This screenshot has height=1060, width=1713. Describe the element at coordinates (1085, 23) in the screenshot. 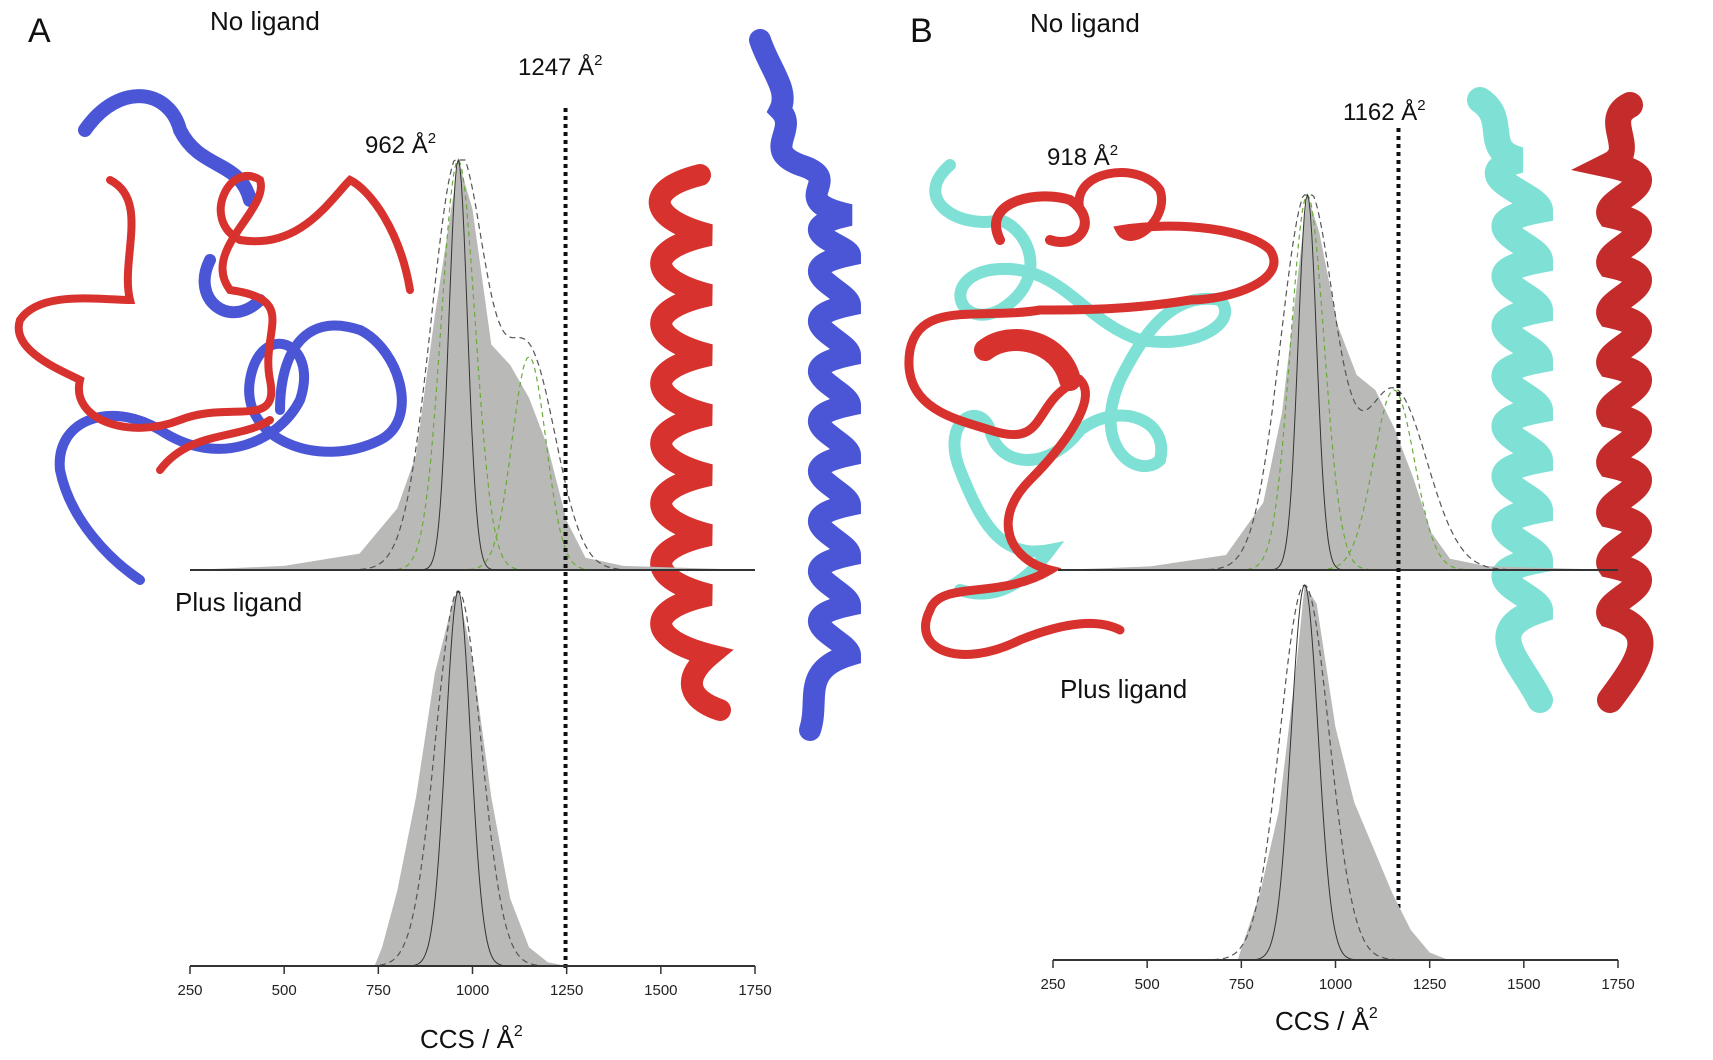

I see `panel-b-no-ligand-label: No ligand` at that location.